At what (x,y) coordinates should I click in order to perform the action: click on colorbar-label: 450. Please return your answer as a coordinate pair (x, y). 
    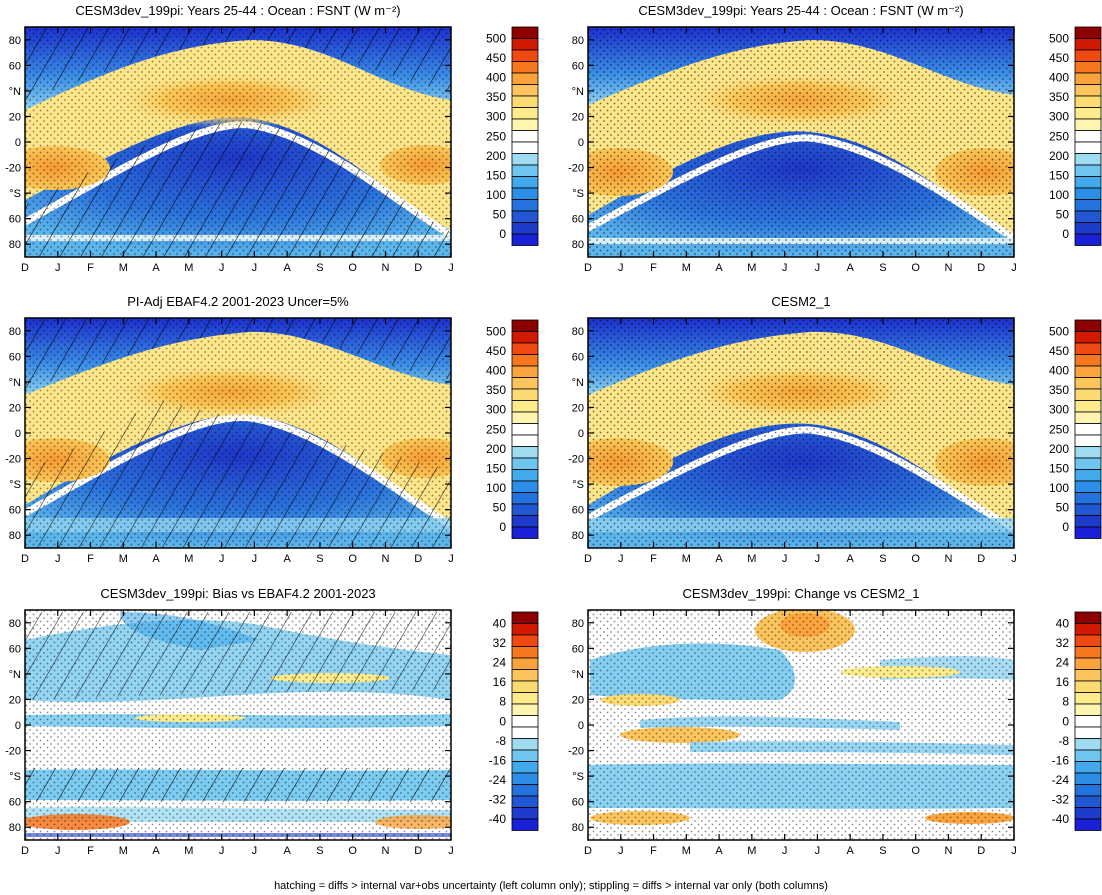
    Looking at the image, I should click on (1059, 58).